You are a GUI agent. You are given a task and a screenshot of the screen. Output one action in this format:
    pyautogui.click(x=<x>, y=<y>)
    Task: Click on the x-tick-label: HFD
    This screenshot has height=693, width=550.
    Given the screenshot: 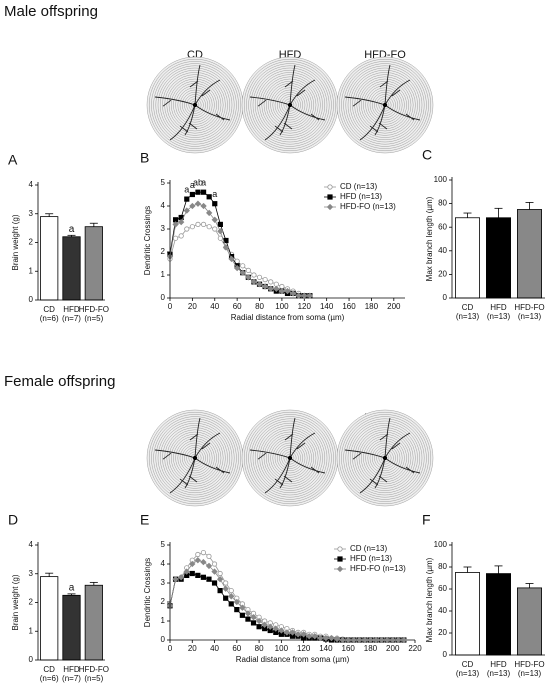 What is the action you would take?
    pyautogui.click(x=498, y=307)
    